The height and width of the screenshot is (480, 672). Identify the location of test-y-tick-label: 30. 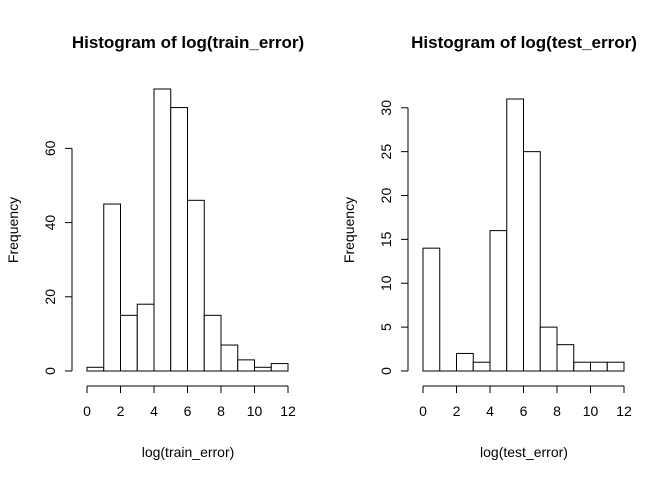
(386, 108).